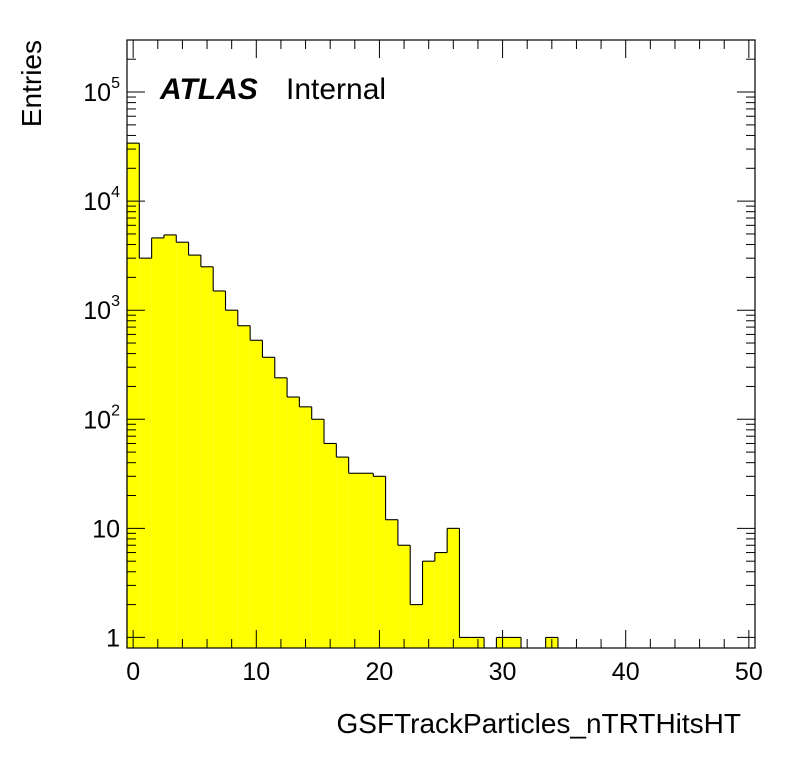 This screenshot has height=772, width=796. What do you see at coordinates (101, 309) in the screenshot?
I see `y-tick-label: 10³` at bounding box center [101, 309].